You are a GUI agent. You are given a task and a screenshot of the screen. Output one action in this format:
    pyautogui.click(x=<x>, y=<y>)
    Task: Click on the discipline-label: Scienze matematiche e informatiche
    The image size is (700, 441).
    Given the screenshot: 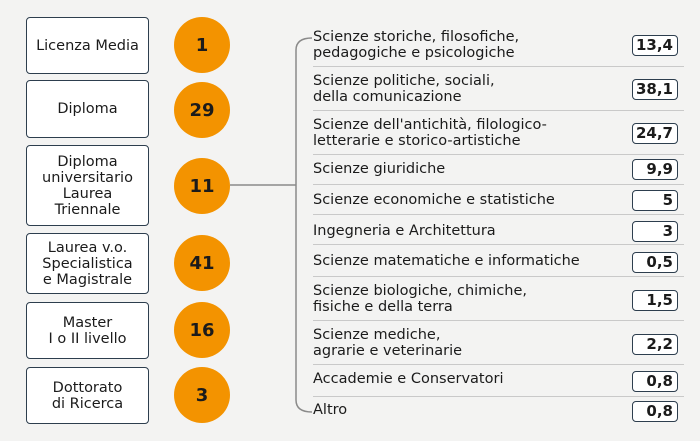 What is the action you would take?
    pyautogui.click(x=446, y=261)
    